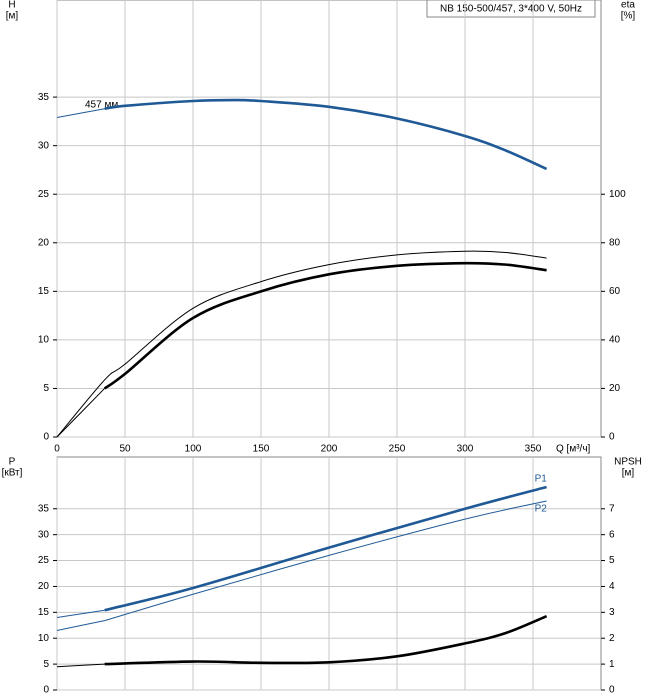 This screenshot has height=700, width=658. I want to click on y2-tick-label: 1, so click(612, 664).